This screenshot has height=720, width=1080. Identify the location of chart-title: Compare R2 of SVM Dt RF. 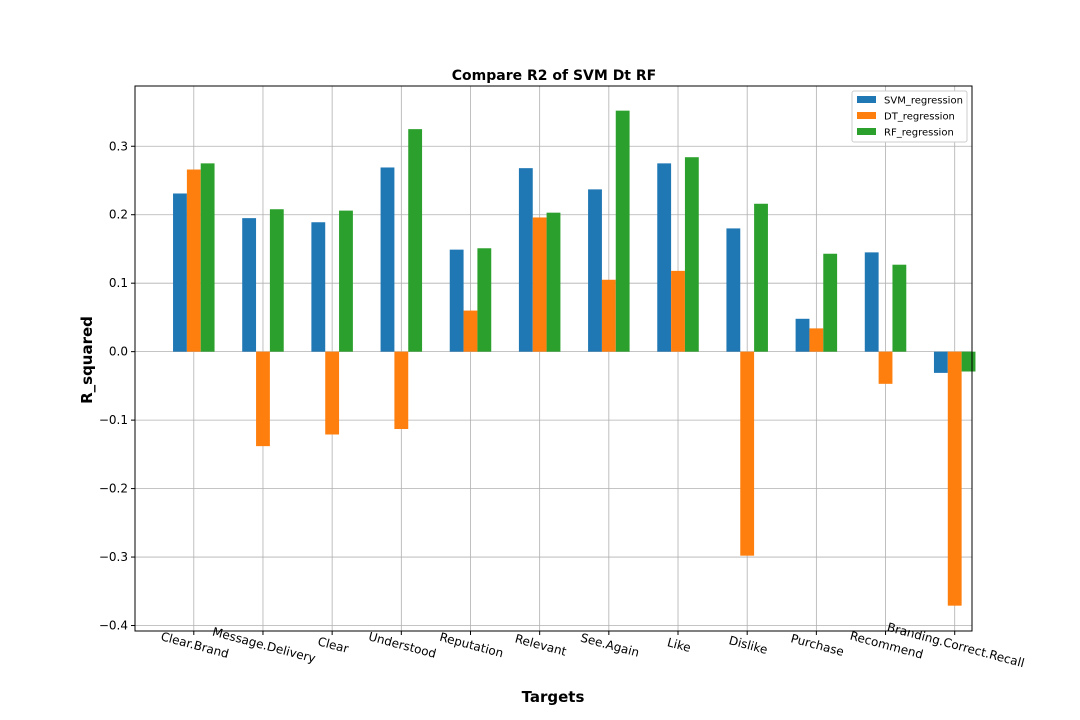
(554, 76).